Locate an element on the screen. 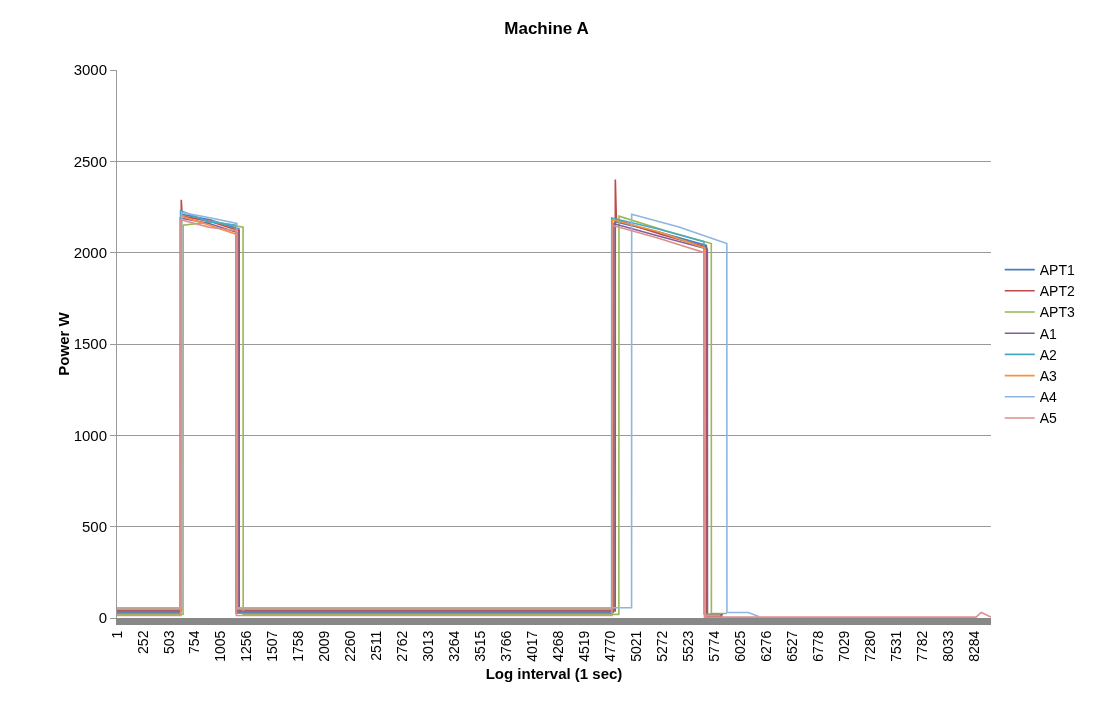 The image size is (1093, 720). y-tick-label: 3000 is located at coordinates (90, 70).